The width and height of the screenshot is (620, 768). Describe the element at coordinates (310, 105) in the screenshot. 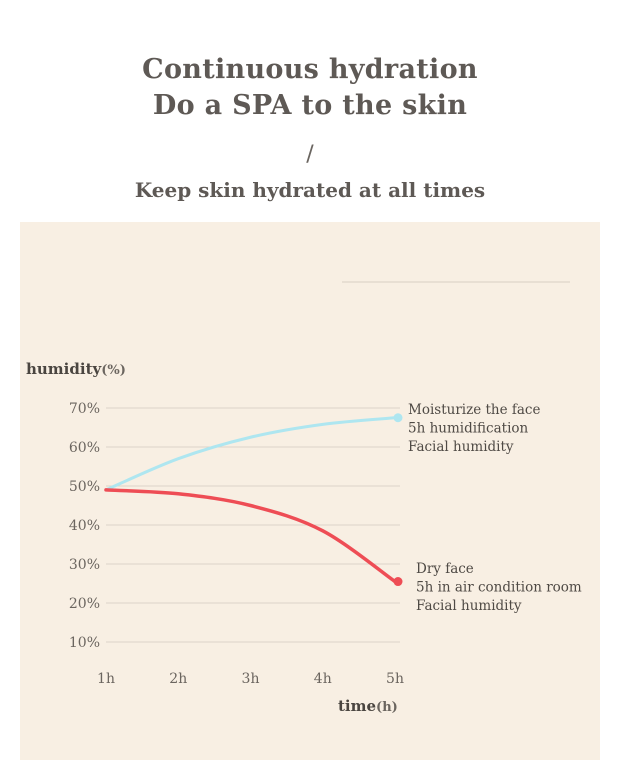

I see `title-line-2: Do a SPA to the skin` at that location.